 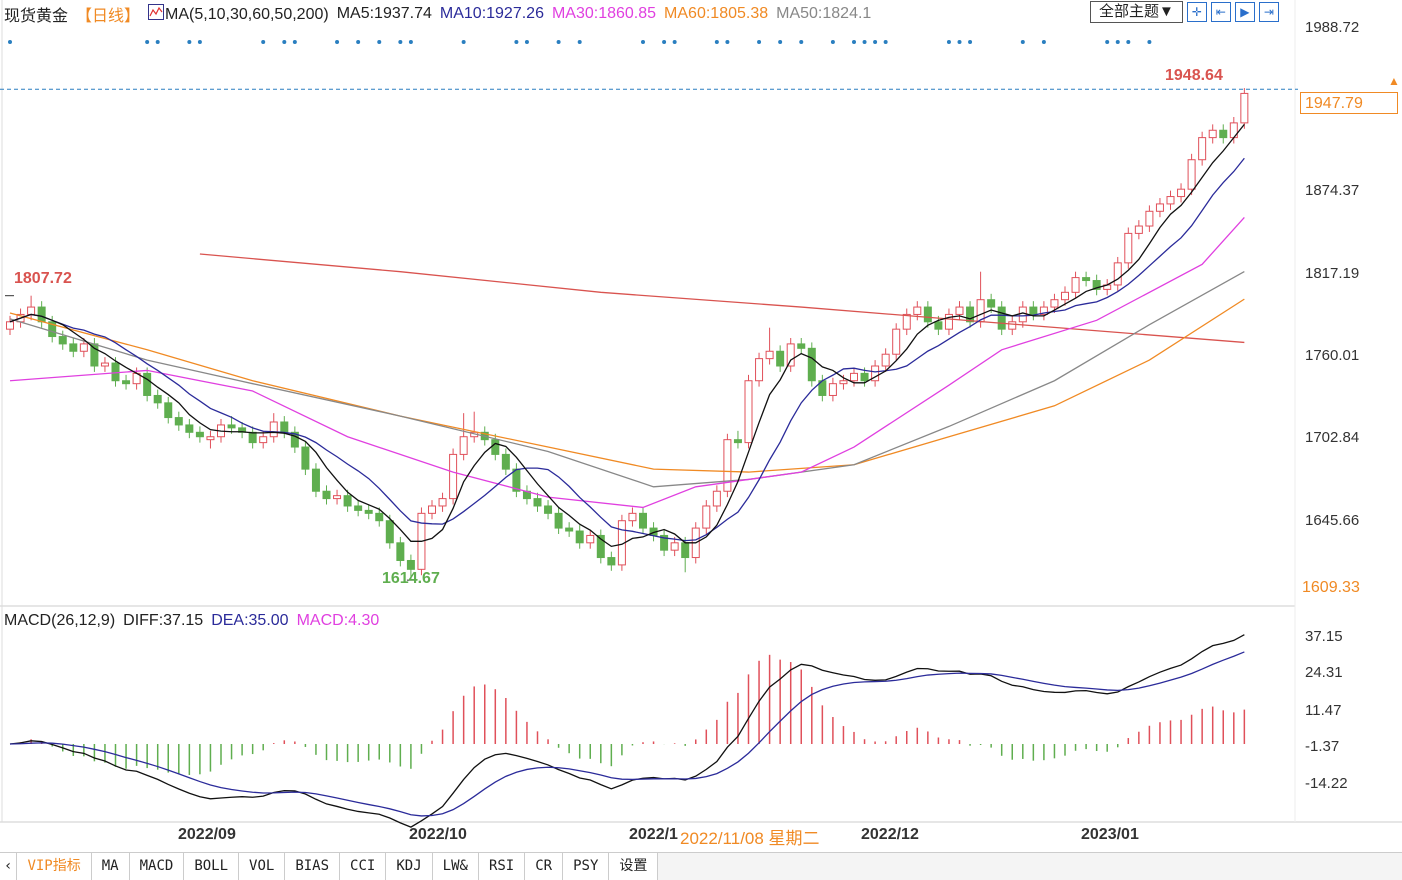 I want to click on tab-vip: VIP指标, so click(x=54, y=866).